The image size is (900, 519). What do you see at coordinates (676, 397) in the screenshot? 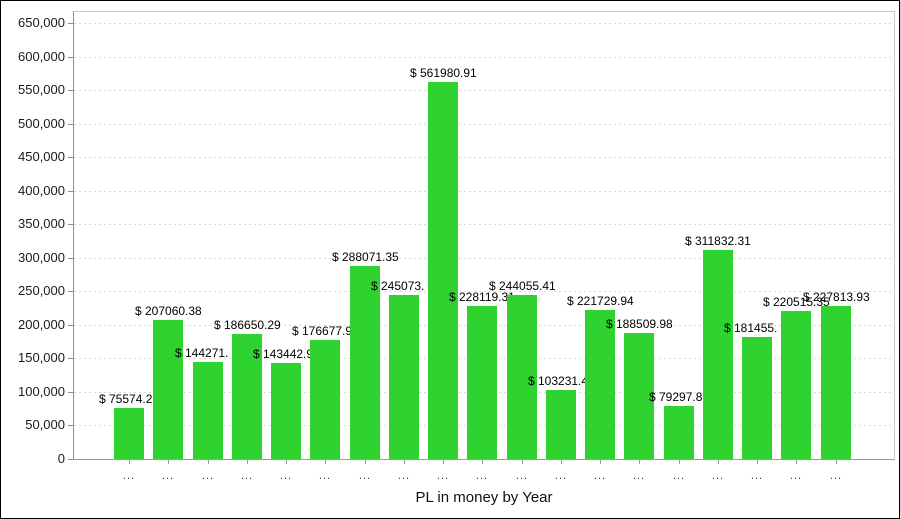
I see `bar-value-label: $ 79297.8` at bounding box center [676, 397].